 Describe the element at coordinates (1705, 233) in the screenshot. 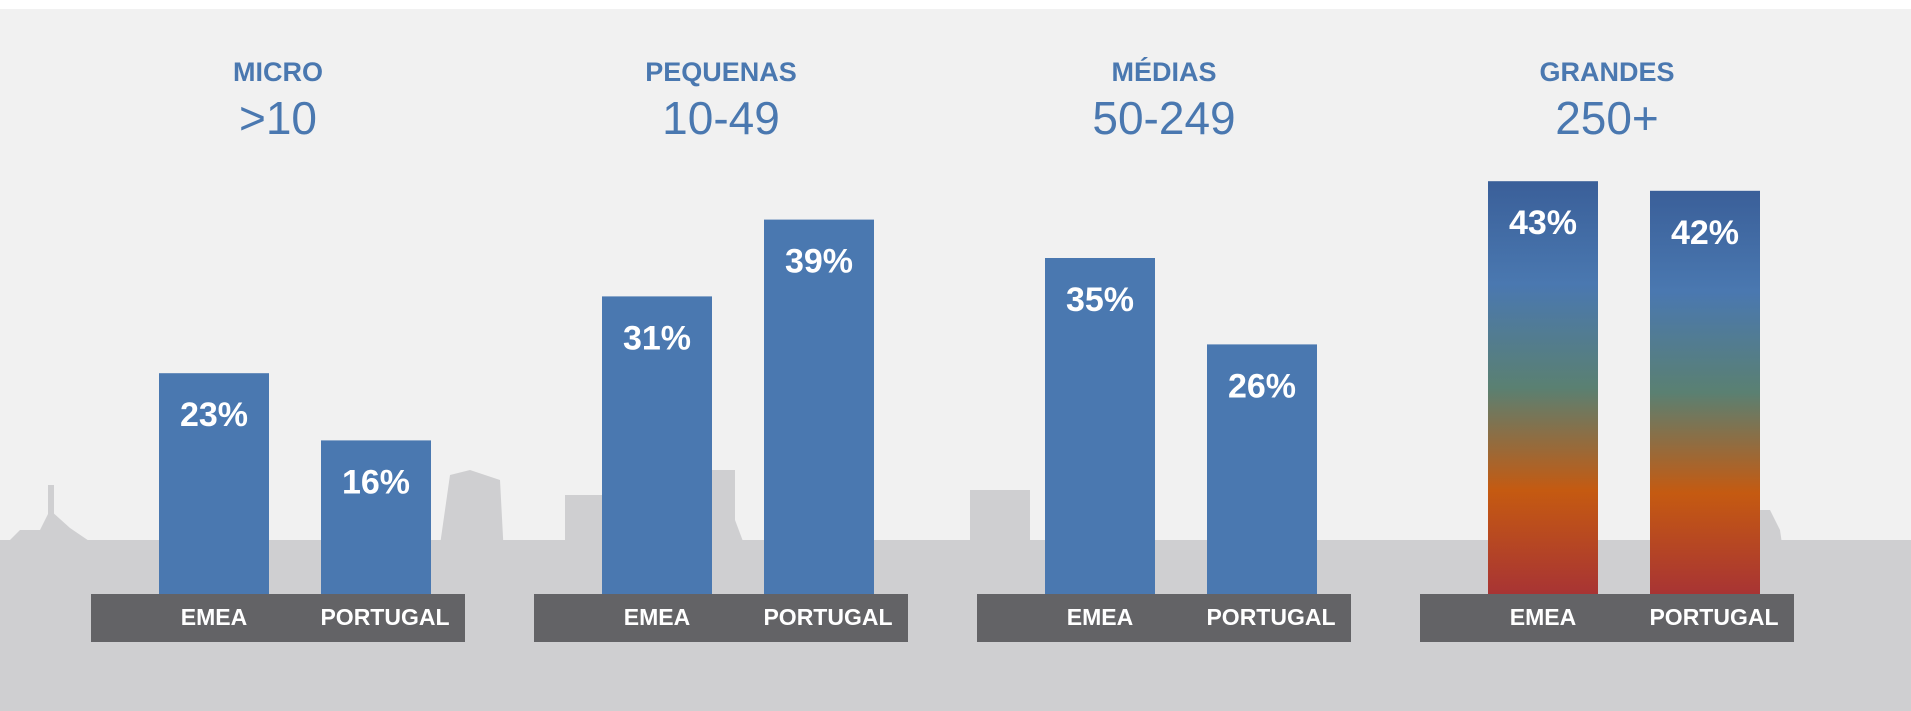

I see `value-label: 42%` at that location.